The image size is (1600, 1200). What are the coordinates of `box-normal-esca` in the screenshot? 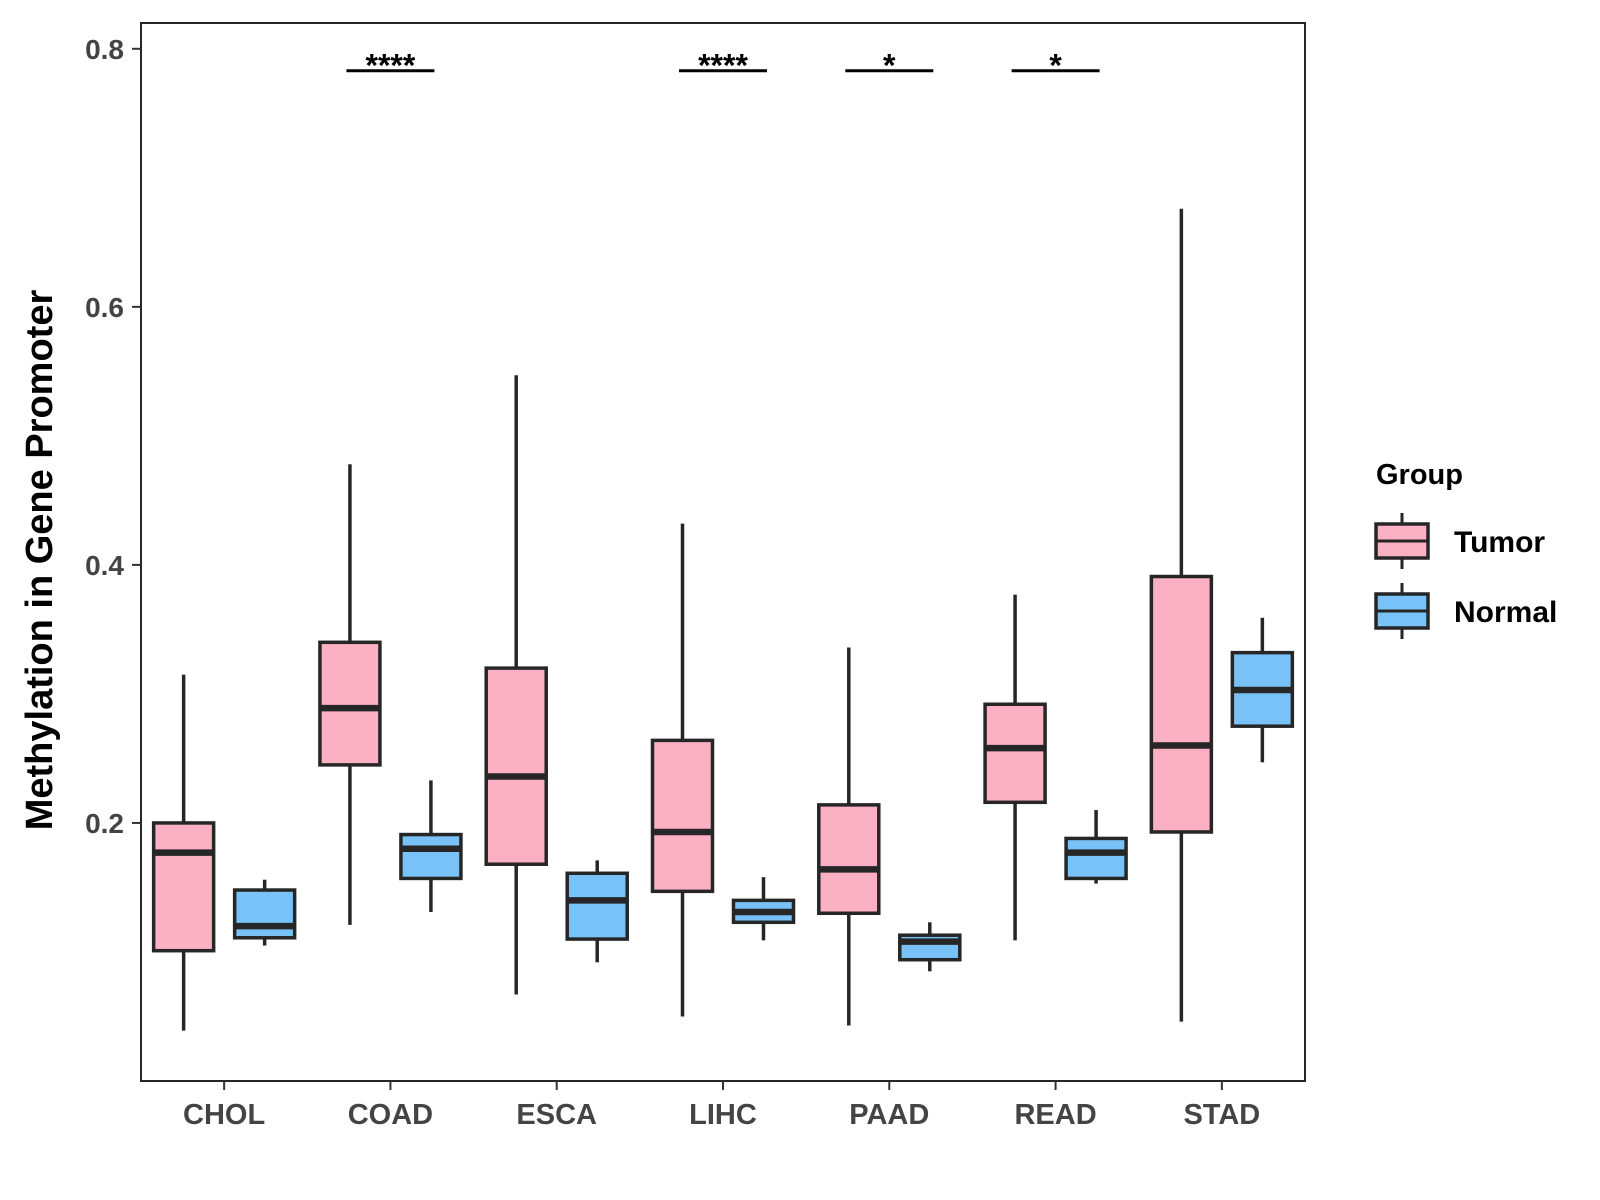 It's located at (597, 911).